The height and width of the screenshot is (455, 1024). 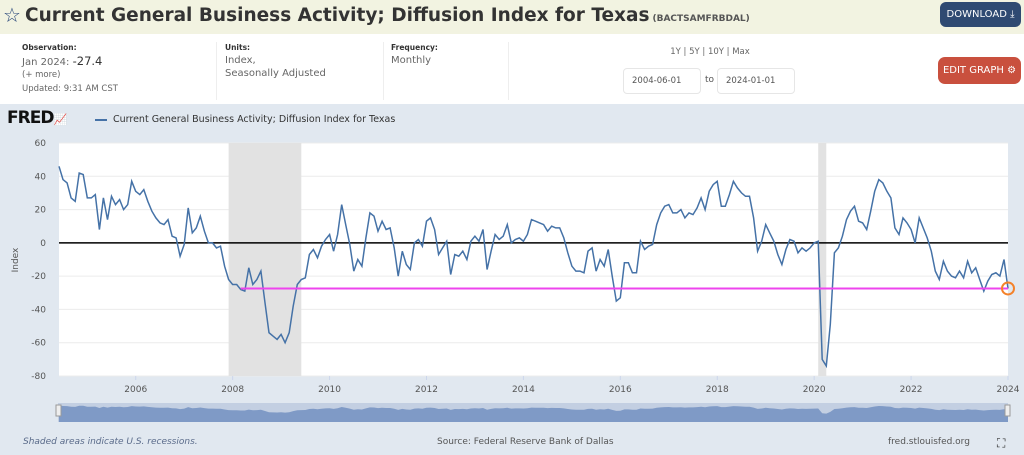 What do you see at coordinates (41, 177) in the screenshot?
I see `y-tick-label: 40` at bounding box center [41, 177].